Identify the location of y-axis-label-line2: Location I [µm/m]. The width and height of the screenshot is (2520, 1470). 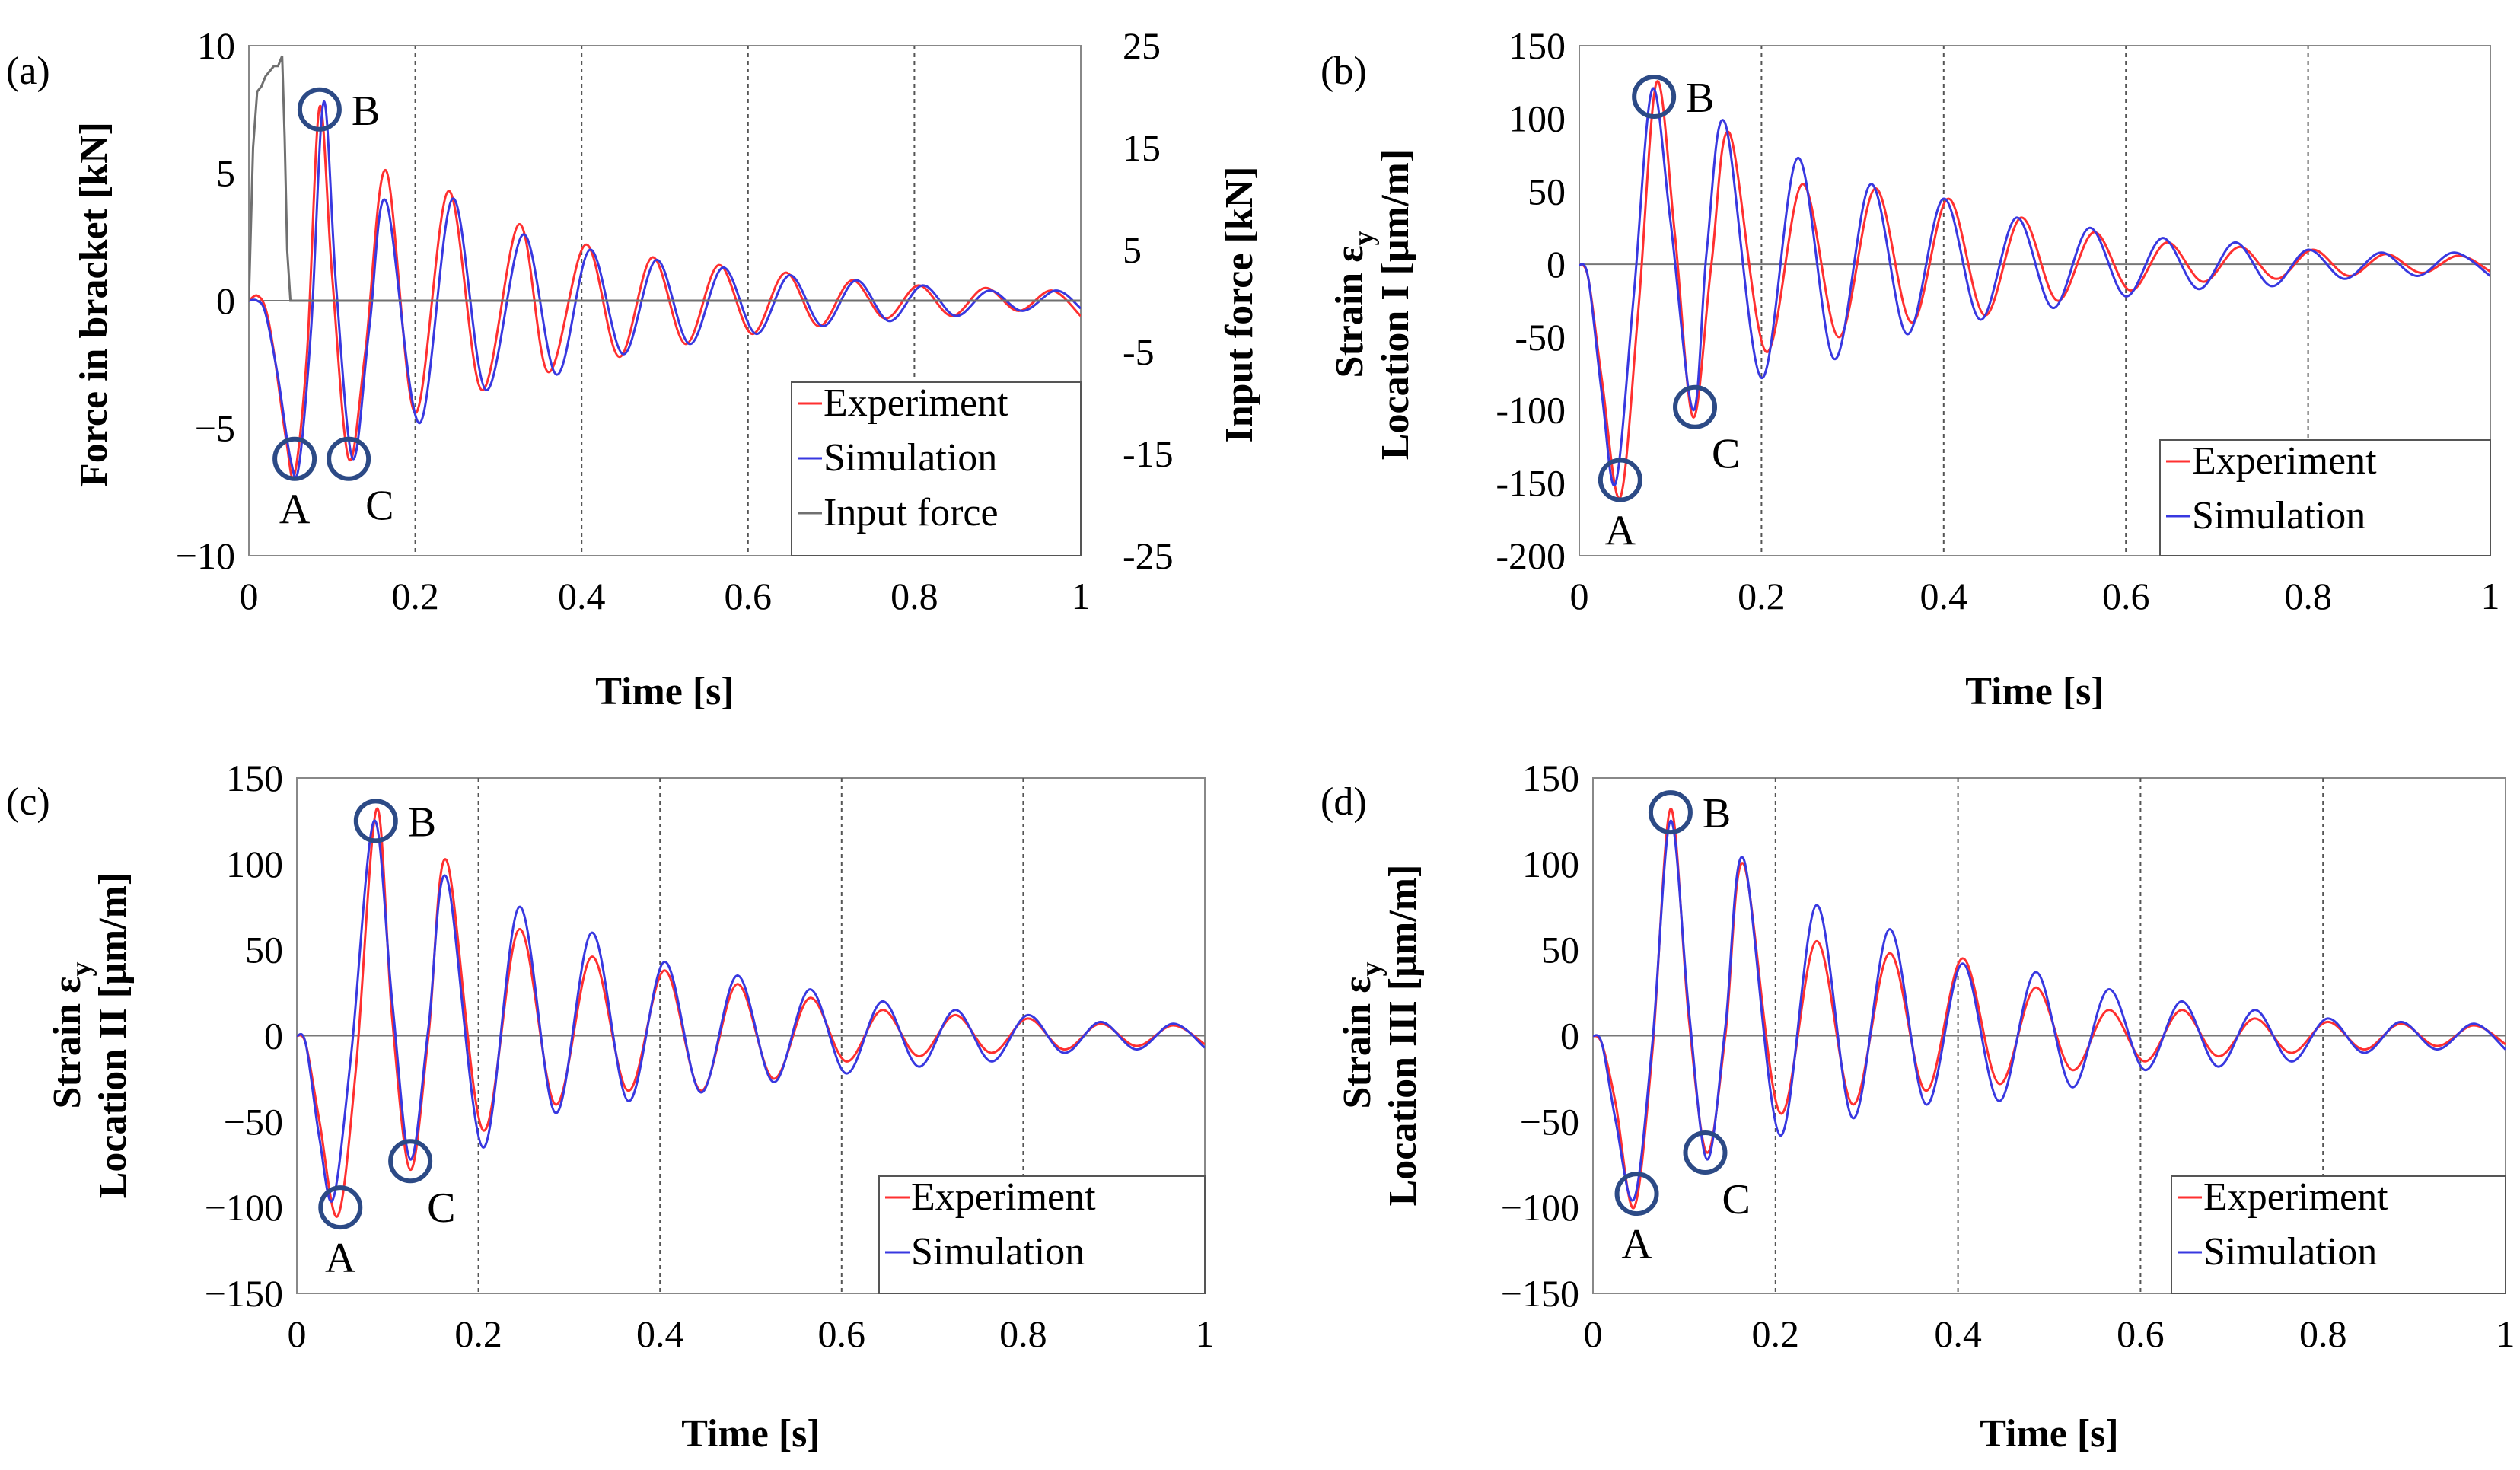
(1395, 304).